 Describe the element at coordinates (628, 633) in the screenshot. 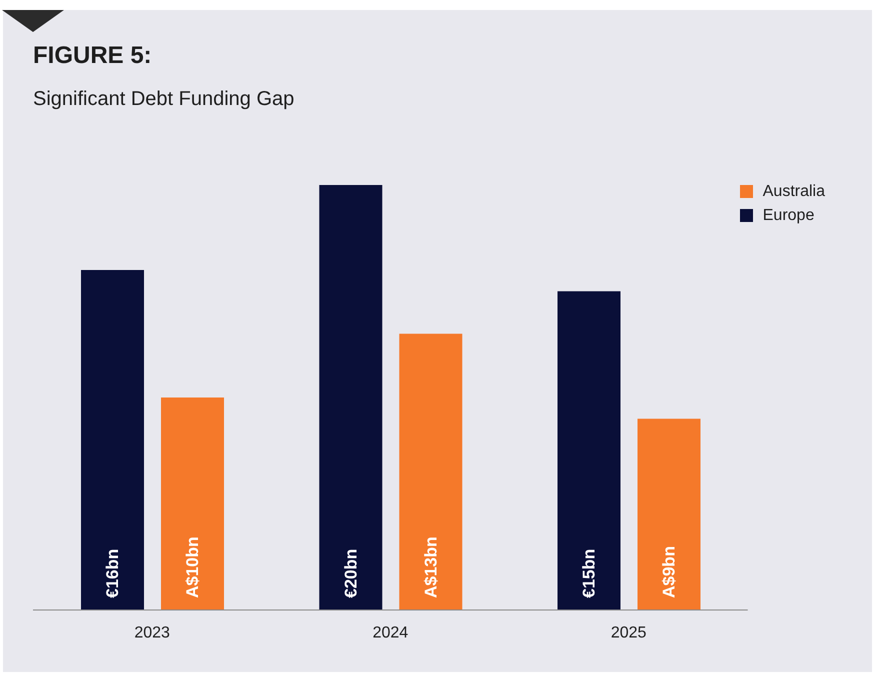

I see `x-tick-label: 2025` at that location.